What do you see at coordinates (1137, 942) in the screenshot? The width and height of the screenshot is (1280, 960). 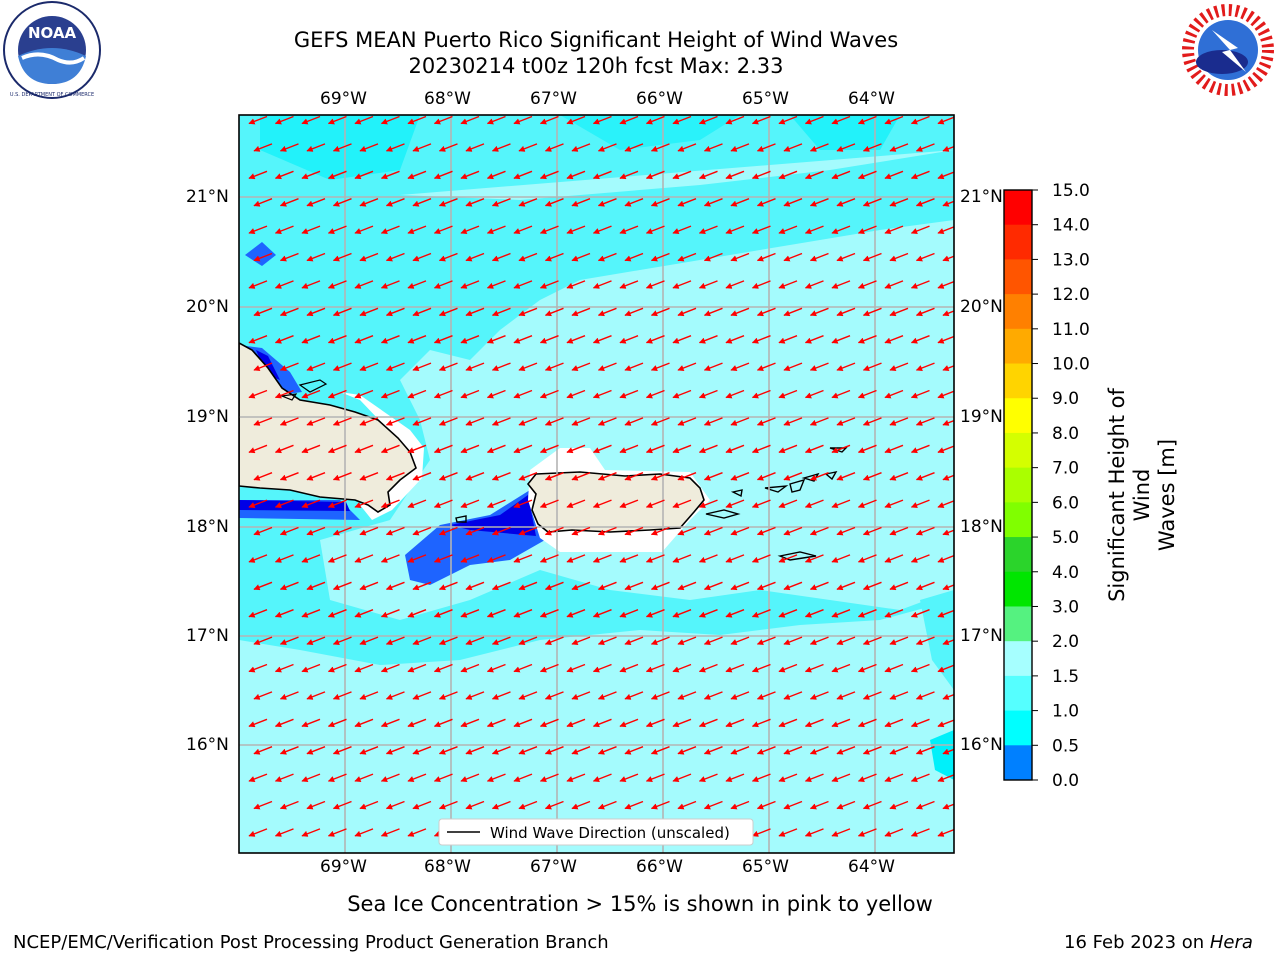 I see `footer-date: 16 Feb 2023 on` at bounding box center [1137, 942].